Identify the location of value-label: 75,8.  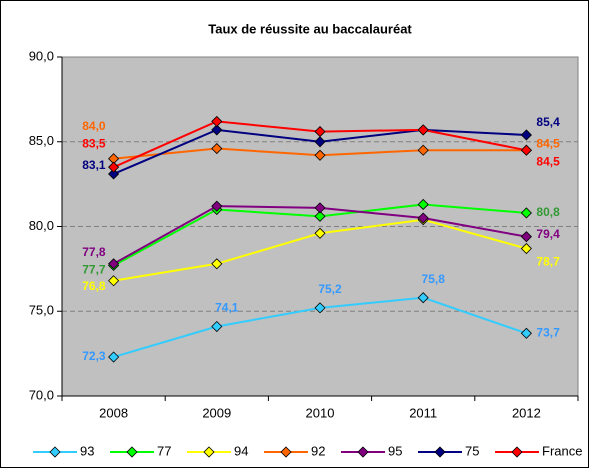
(434, 279).